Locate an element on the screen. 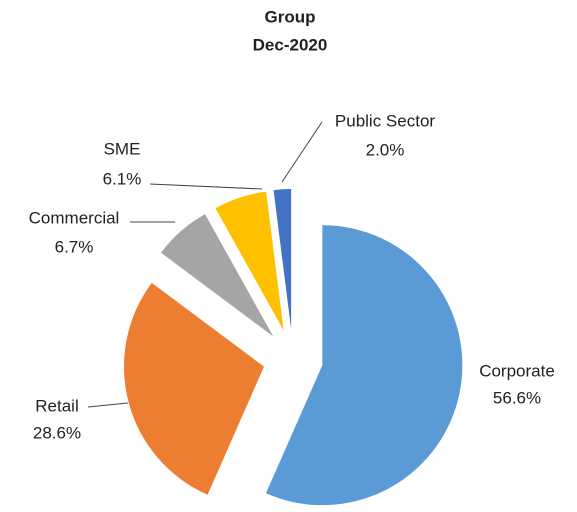 This screenshot has width=577, height=512. slice-label: Corporate is located at coordinates (517, 370).